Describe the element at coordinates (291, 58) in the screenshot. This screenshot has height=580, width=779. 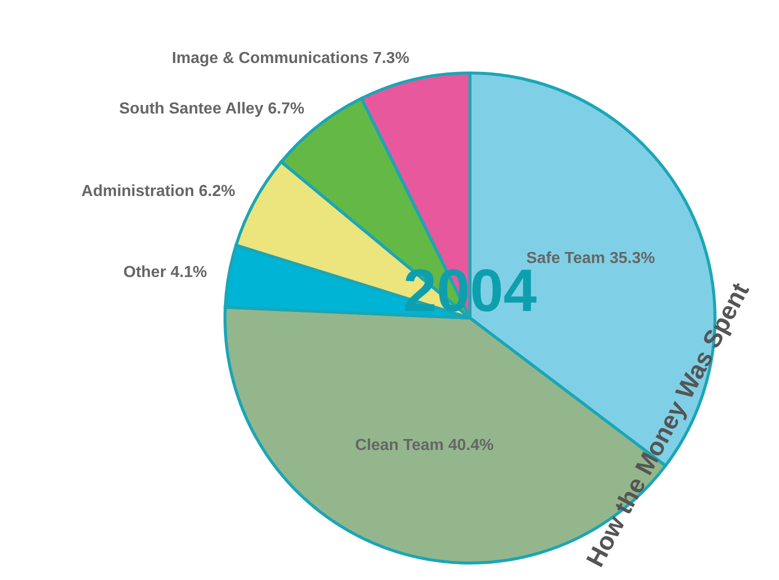
I see `slice-label: Image & Communications 7.3%` at that location.